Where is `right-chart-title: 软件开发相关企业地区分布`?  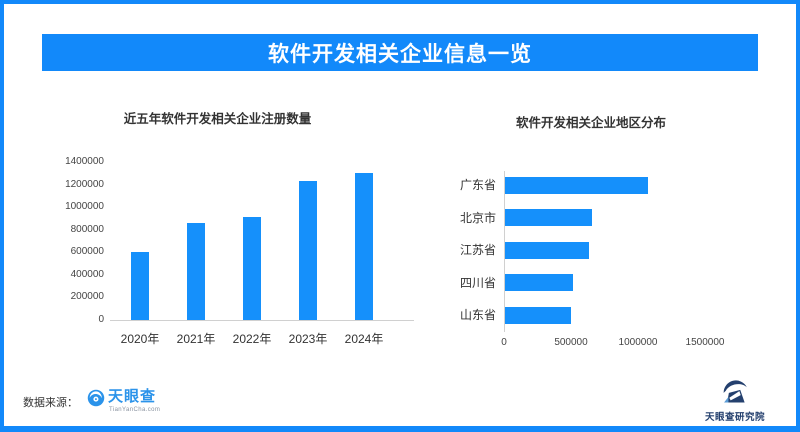
right-chart-title: 软件开发相关企业地区分布 is located at coordinates (590, 123).